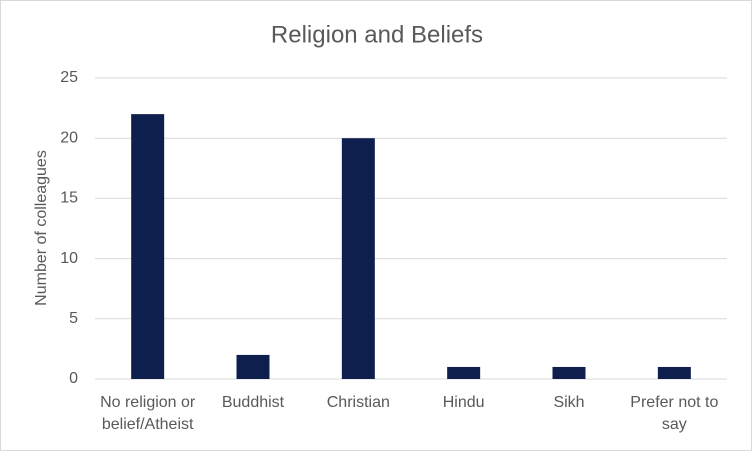 The image size is (752, 451). I want to click on x-tick-label: No religion or belief/Atheist, so click(148, 413).